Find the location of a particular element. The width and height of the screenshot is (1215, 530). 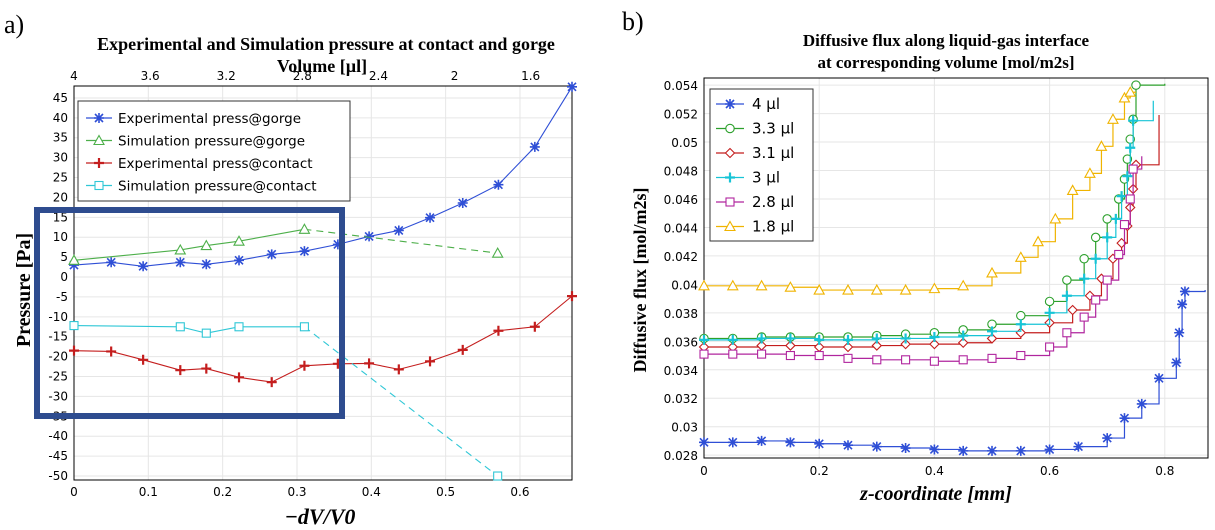

ytick-label: 15 is located at coordinates (60, 217).